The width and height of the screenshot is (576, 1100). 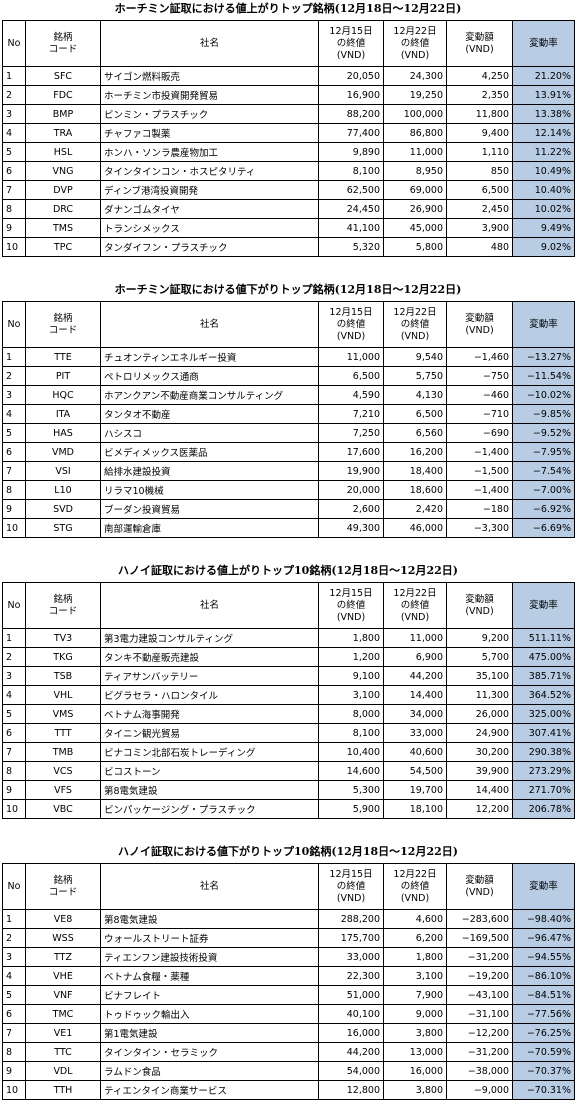 What do you see at coordinates (415, 752) in the screenshot?
I see `cell: 40,600` at bounding box center [415, 752].